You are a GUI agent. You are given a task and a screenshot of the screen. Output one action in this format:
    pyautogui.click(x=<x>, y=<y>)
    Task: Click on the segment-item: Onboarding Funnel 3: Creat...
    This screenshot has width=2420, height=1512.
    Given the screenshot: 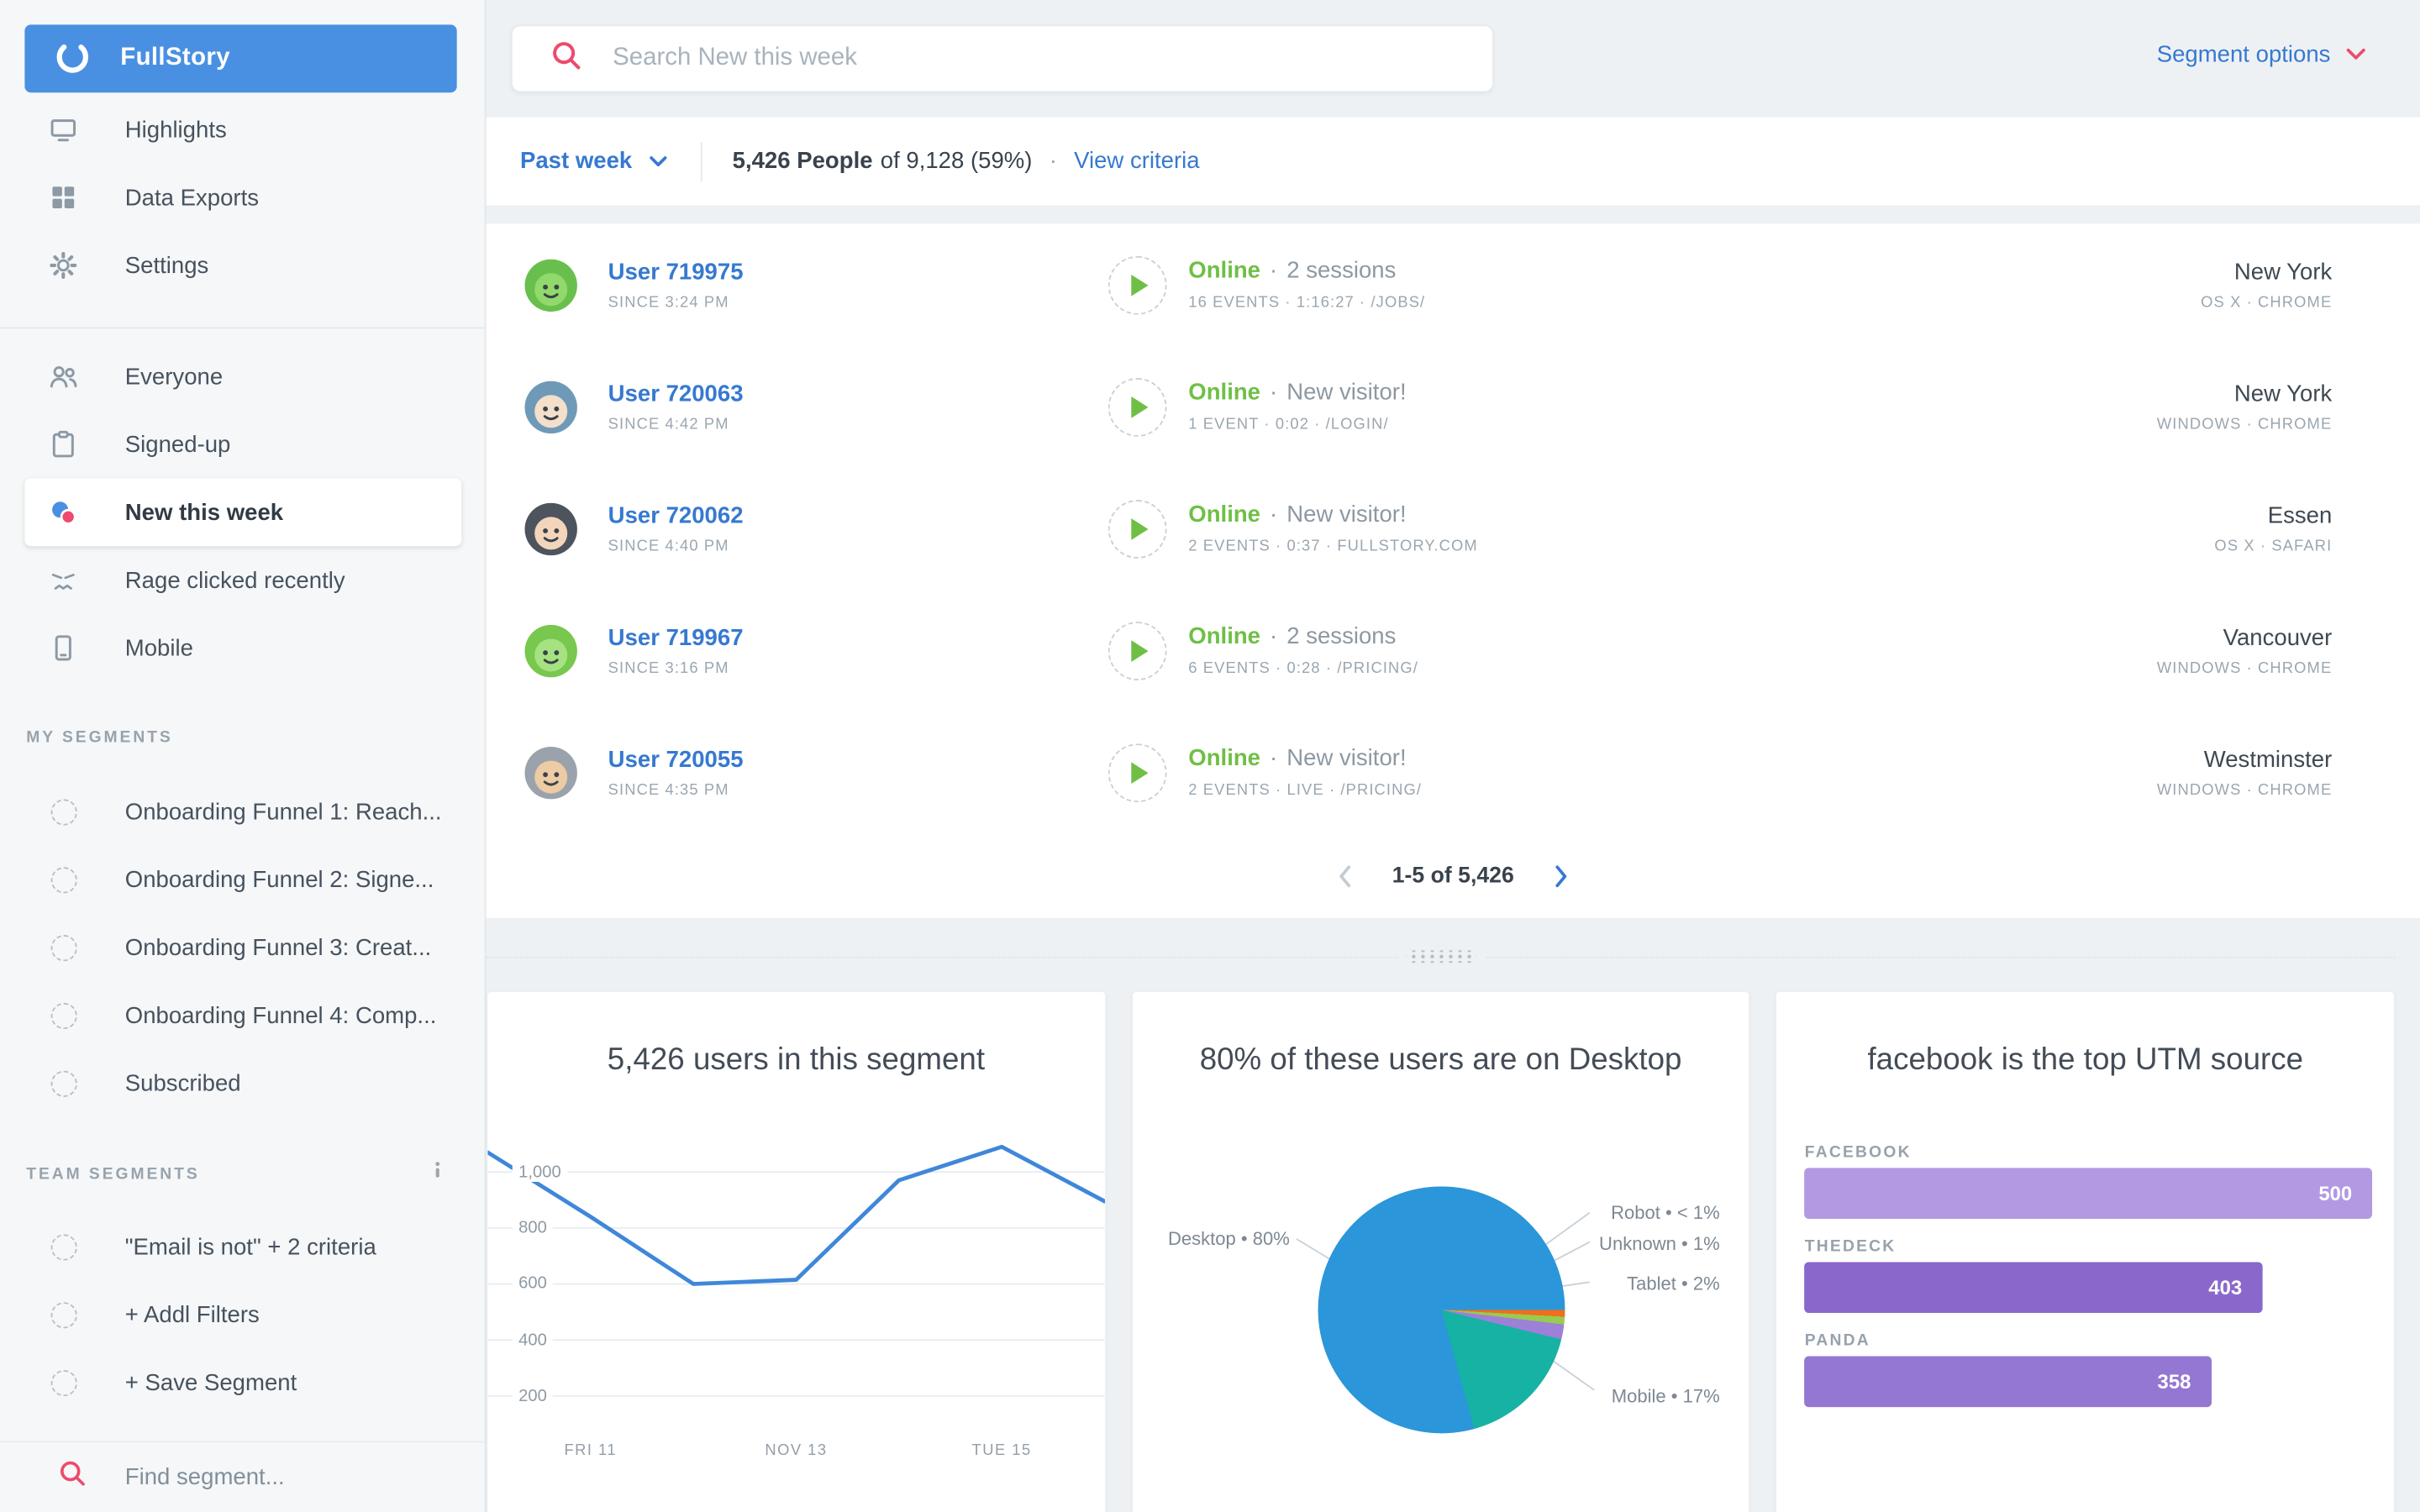 What is the action you would take?
    pyautogui.click(x=242, y=947)
    